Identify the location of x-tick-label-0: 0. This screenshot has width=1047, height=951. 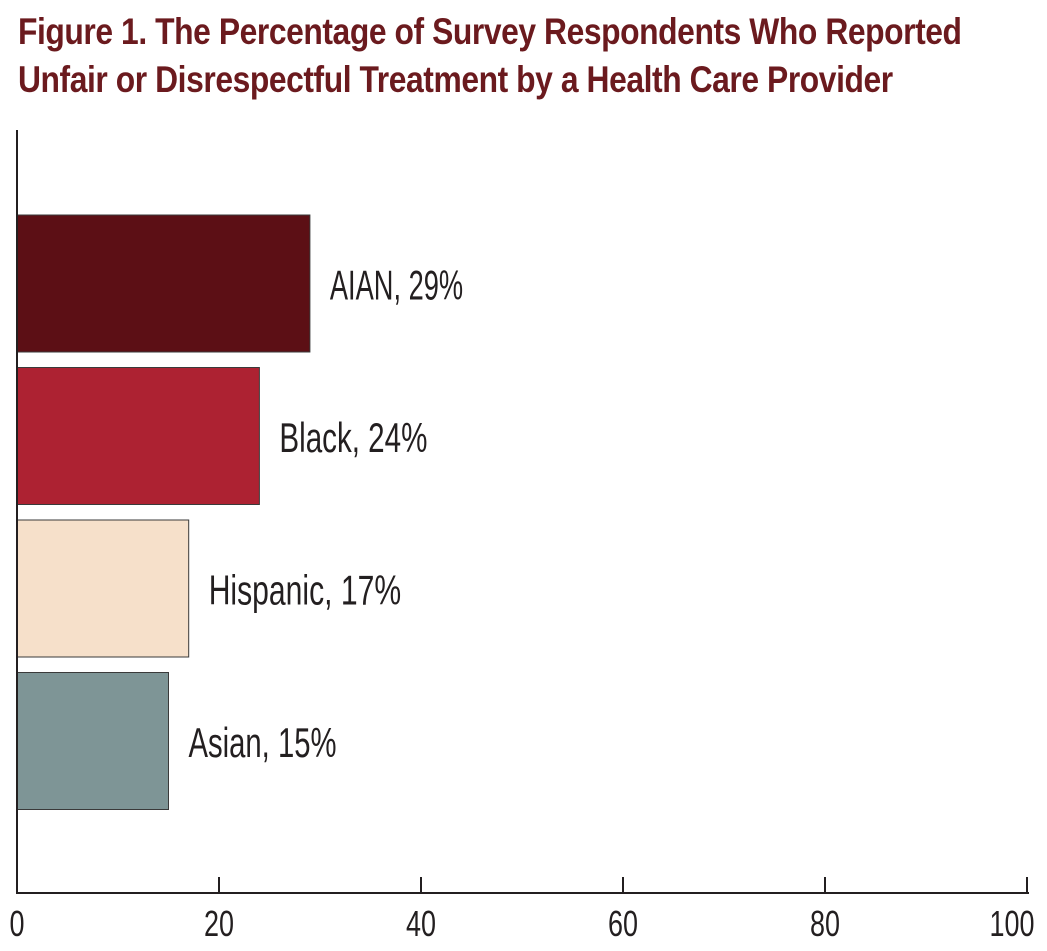
(17, 923).